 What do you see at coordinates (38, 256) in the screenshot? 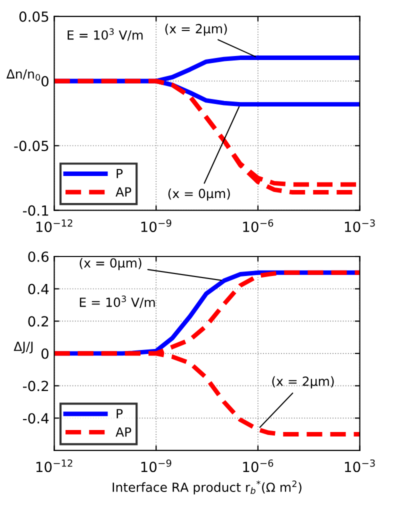
I see `y-tick-label: 0.6` at bounding box center [38, 256].